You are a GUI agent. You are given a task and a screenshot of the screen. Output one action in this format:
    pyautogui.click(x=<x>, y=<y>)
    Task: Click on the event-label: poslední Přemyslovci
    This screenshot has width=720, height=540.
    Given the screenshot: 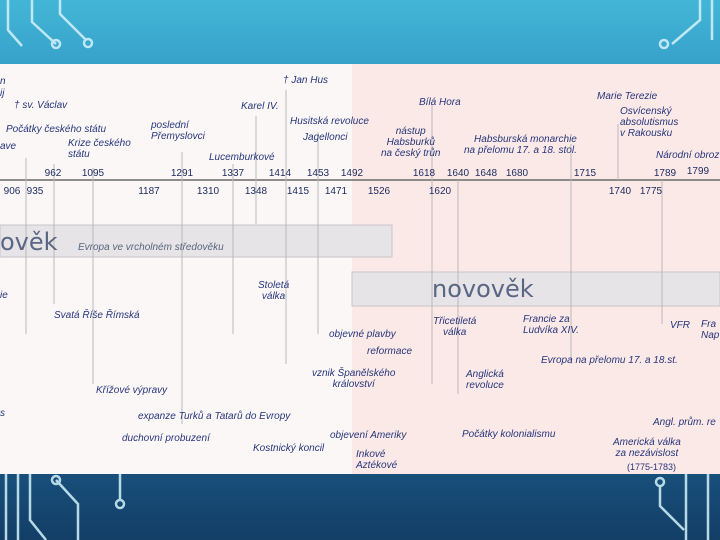 What is the action you would take?
    pyautogui.click(x=178, y=131)
    